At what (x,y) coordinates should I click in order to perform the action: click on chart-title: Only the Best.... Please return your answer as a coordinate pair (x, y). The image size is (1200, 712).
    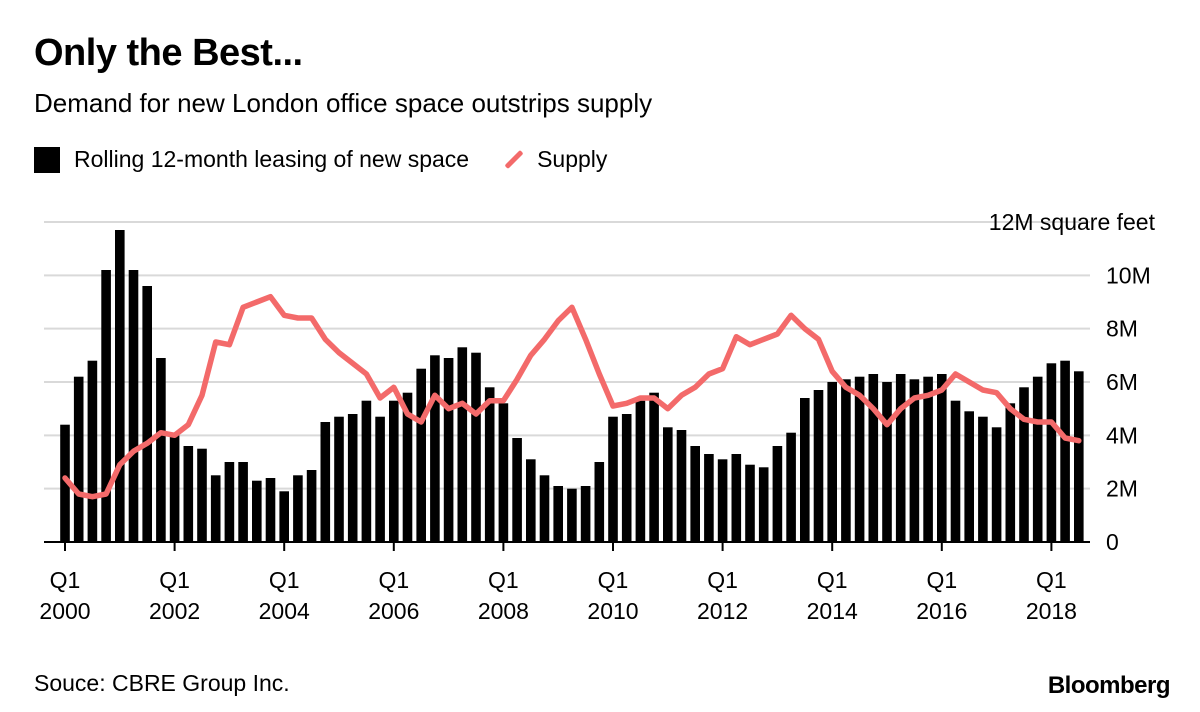
    Looking at the image, I should click on (168, 53).